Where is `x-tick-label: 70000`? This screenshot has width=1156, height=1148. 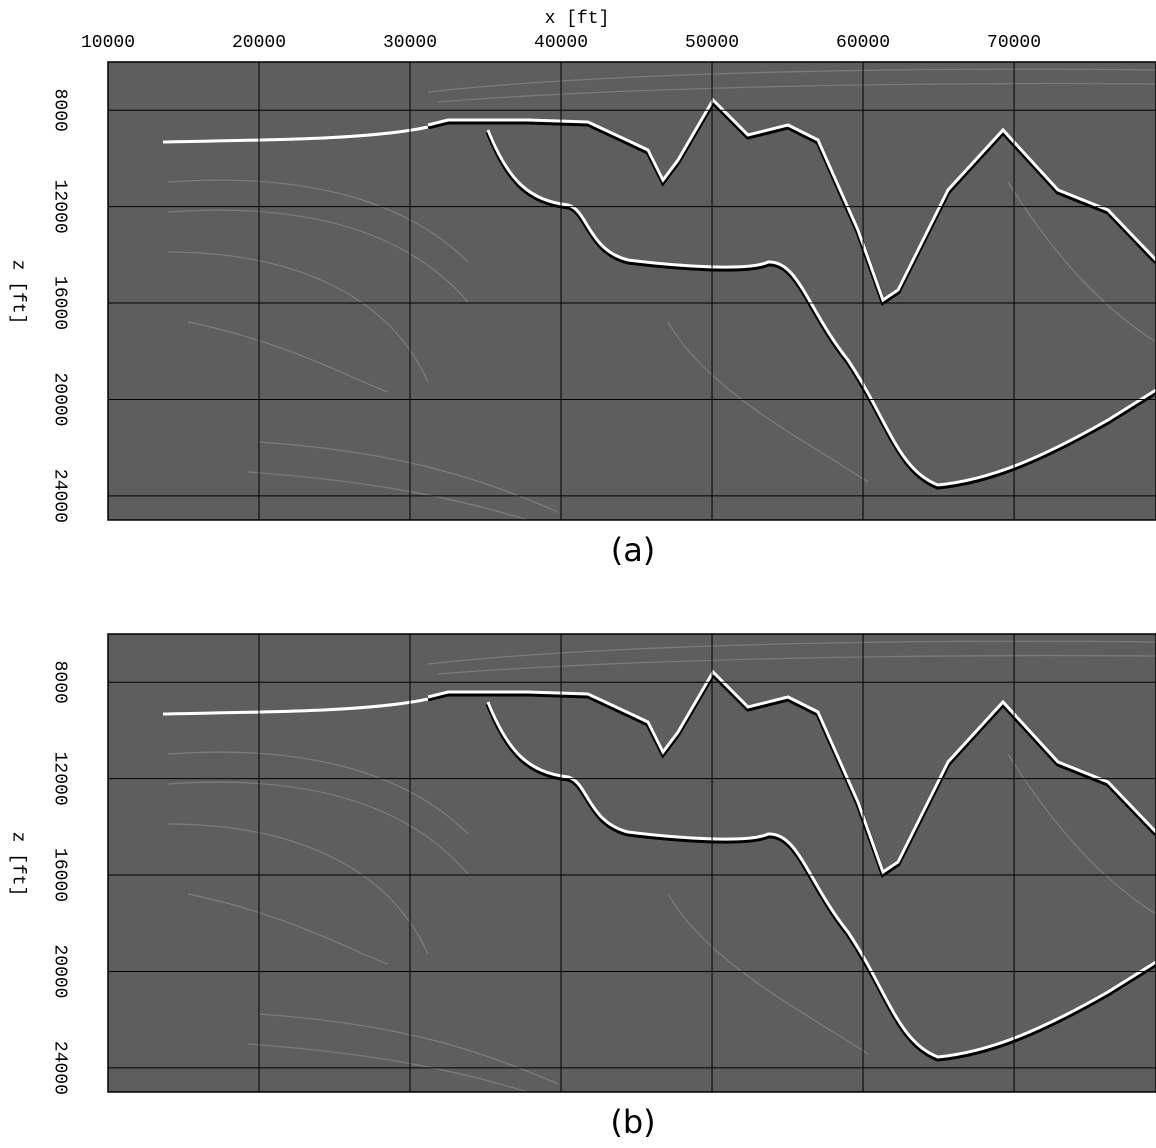
x-tick-label: 70000 is located at coordinates (1014, 43).